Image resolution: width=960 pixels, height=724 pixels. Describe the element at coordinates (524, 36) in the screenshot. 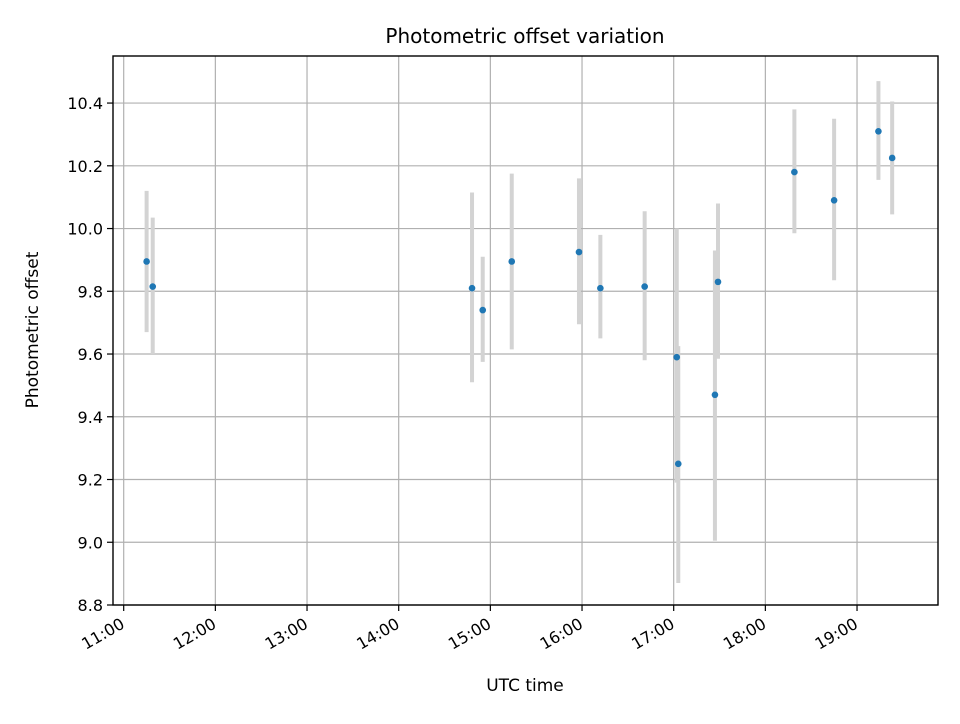

I see `chart-title: Photometric offset variation` at that location.